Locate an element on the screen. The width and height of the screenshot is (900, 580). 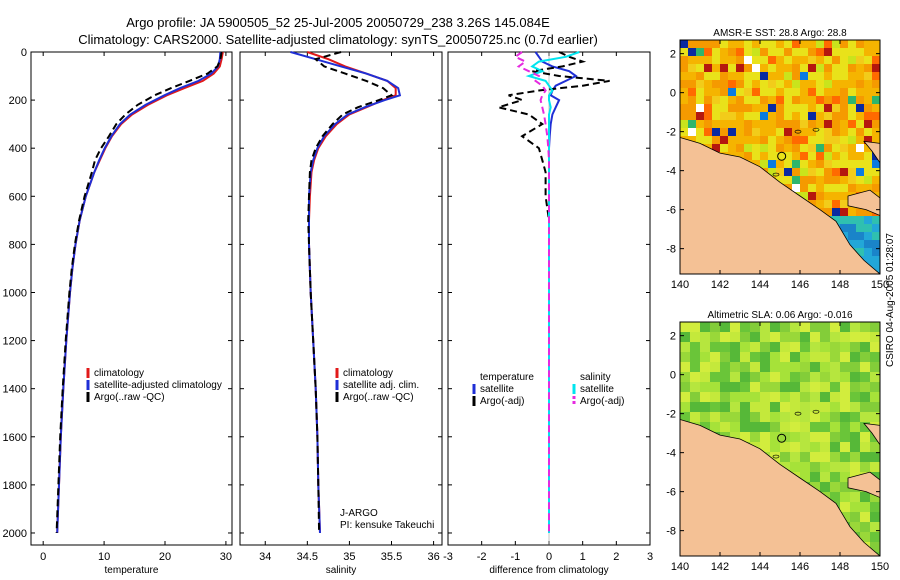
x-tick-label: 35.5 is located at coordinates (391, 557).